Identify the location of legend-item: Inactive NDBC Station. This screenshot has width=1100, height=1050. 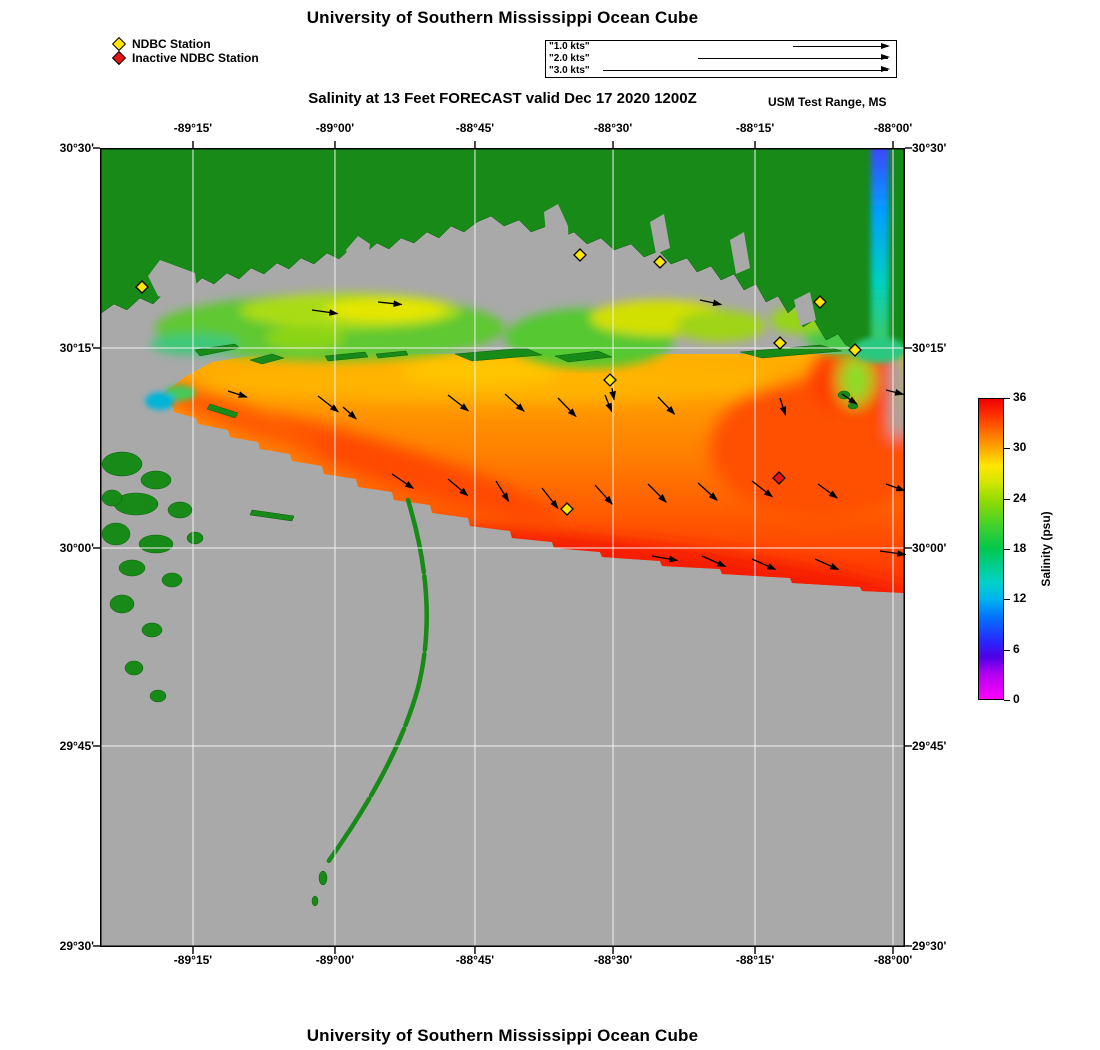
(185, 58).